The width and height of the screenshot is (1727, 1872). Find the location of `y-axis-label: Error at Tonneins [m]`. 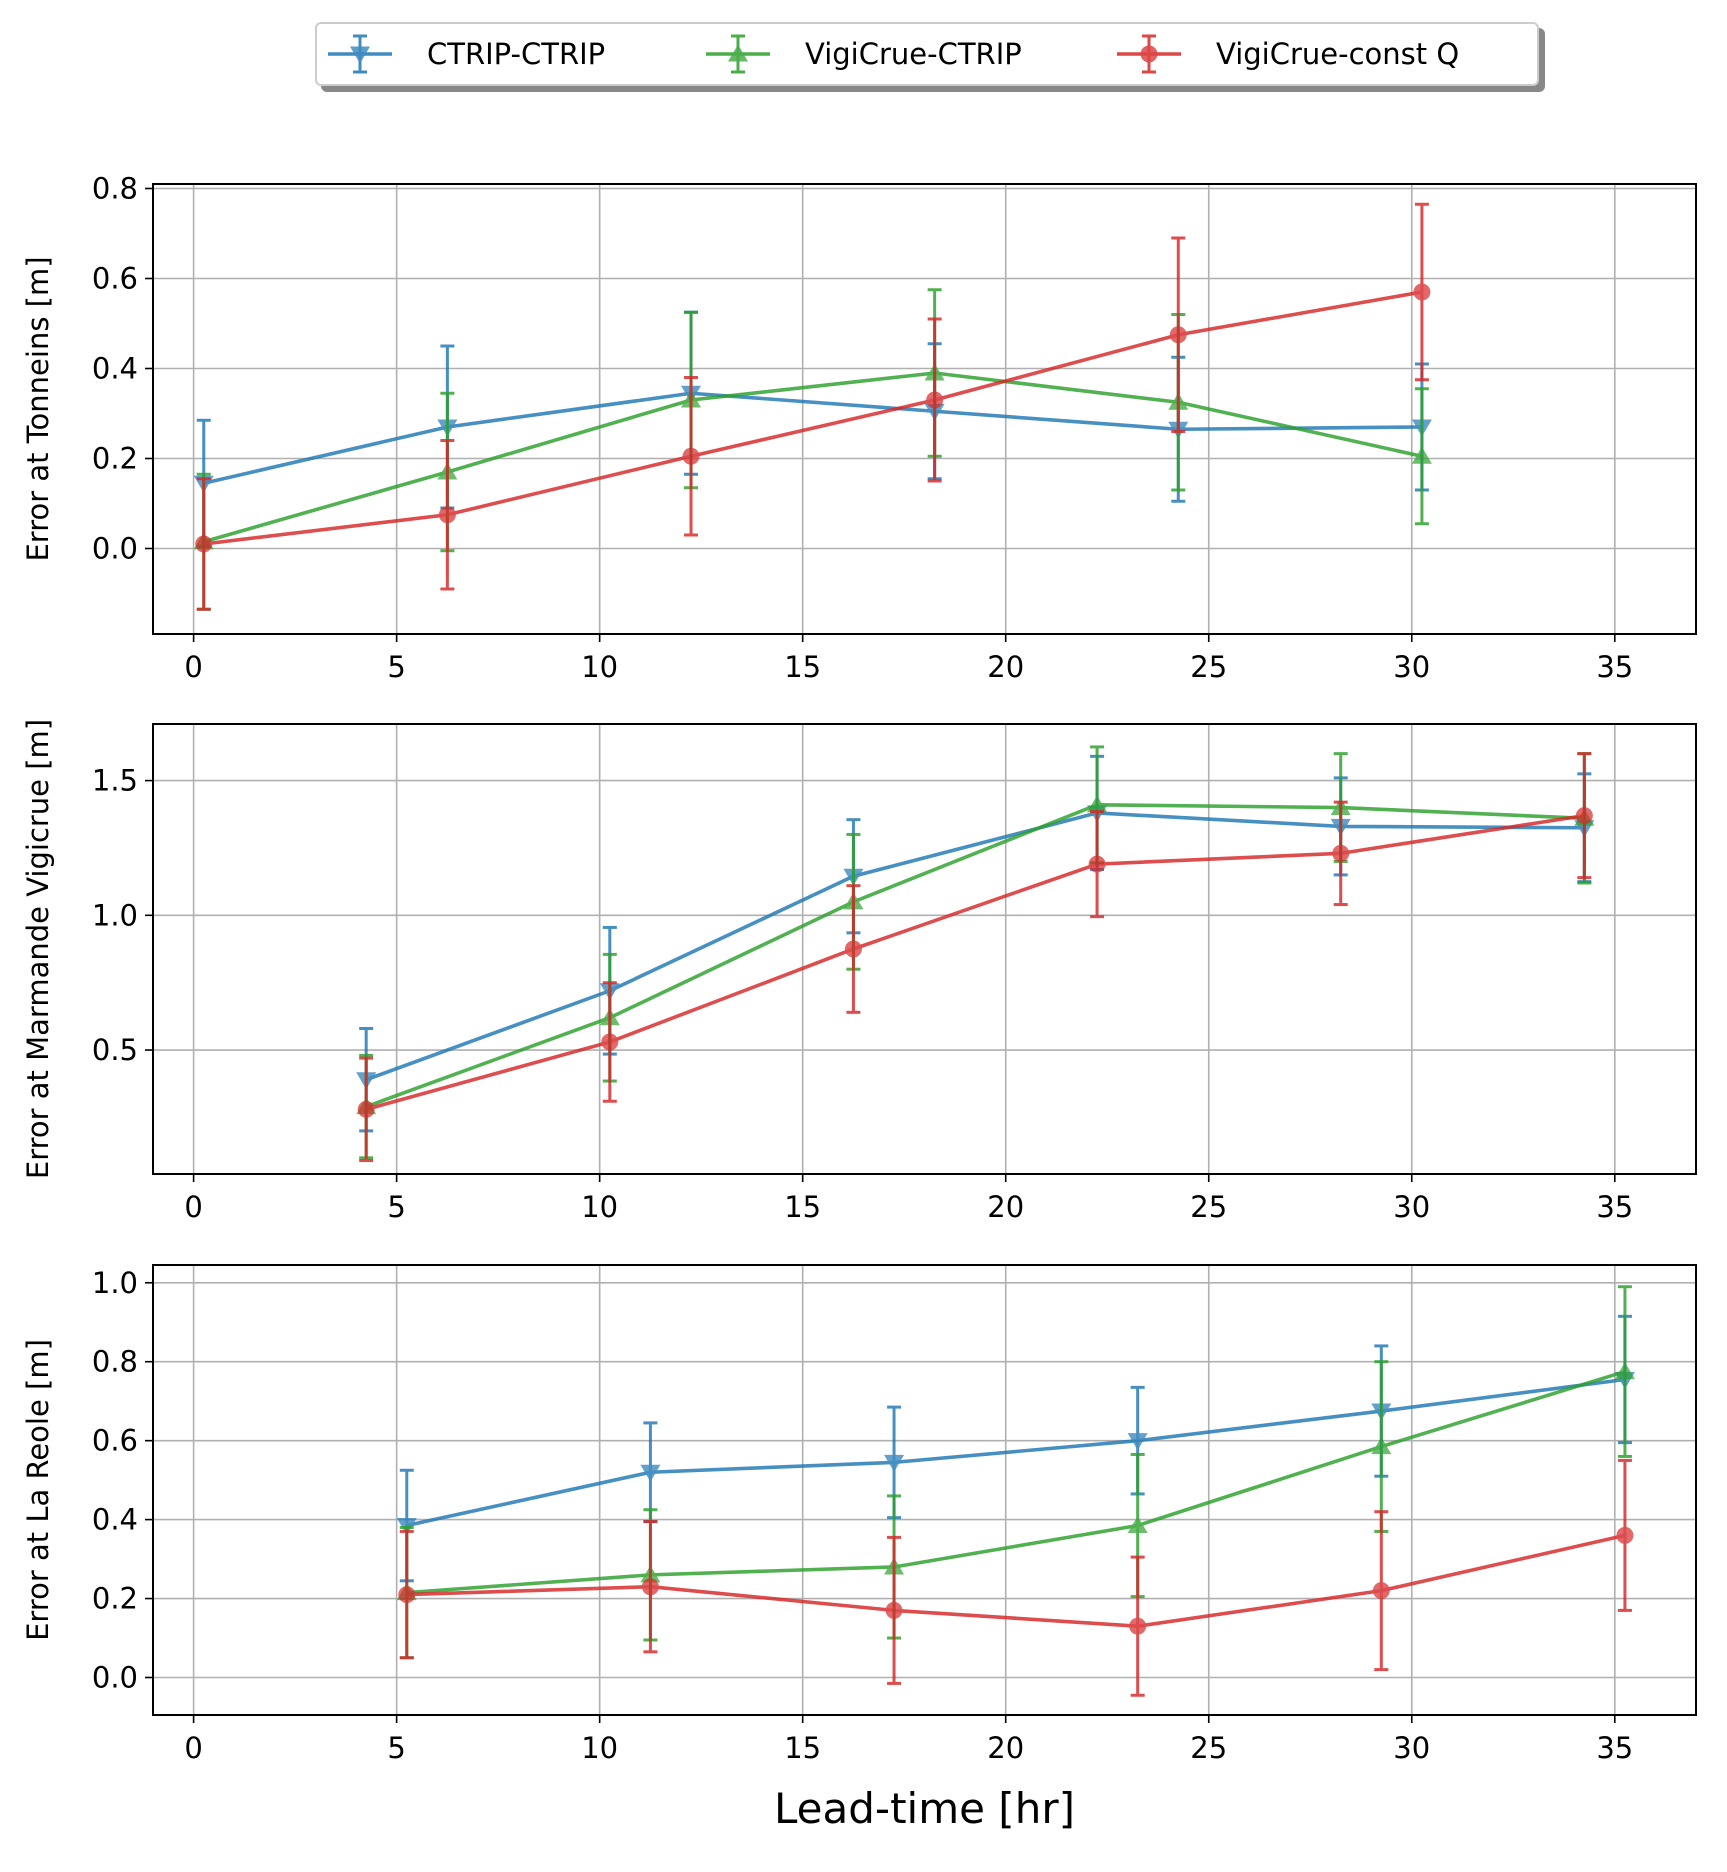

y-axis-label: Error at Tonneins [m] is located at coordinates (38, 408).